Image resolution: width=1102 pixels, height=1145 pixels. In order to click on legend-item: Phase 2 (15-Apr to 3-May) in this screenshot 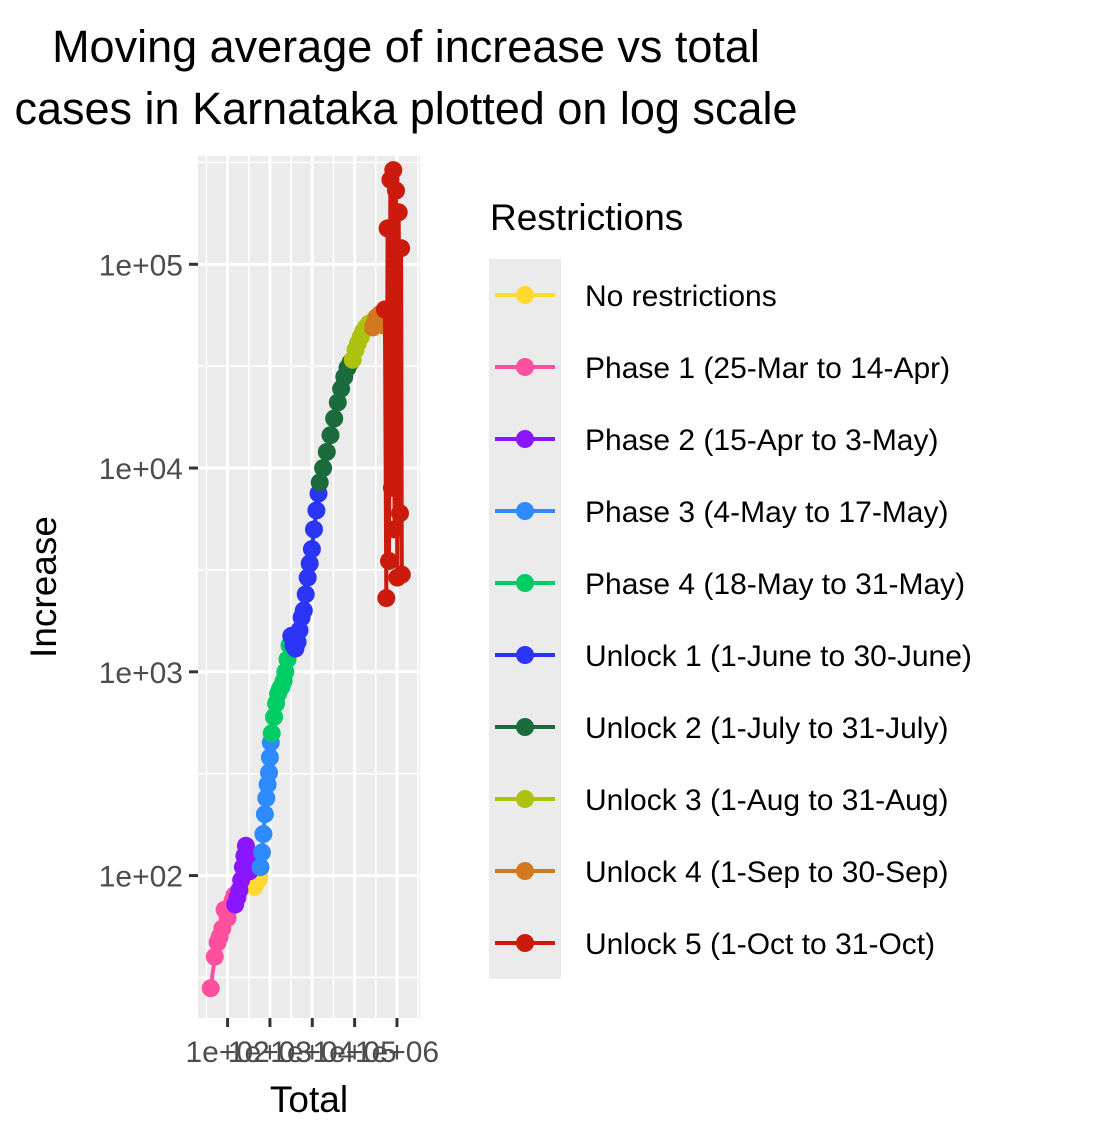, I will do `click(716, 440)`.